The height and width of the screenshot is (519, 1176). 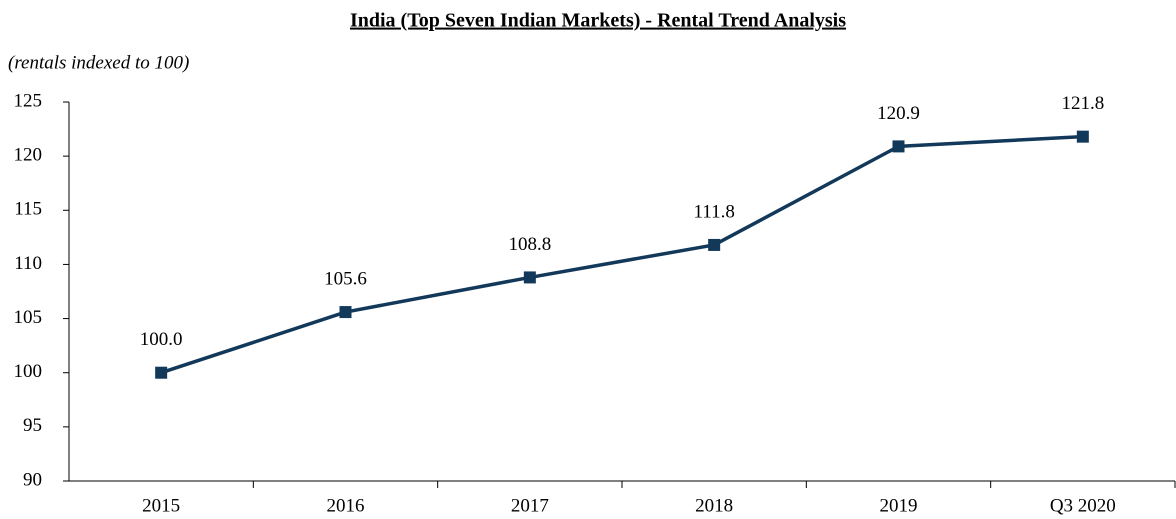 What do you see at coordinates (1083, 505) in the screenshot?
I see `x-tick-label: Q3 2020` at bounding box center [1083, 505].